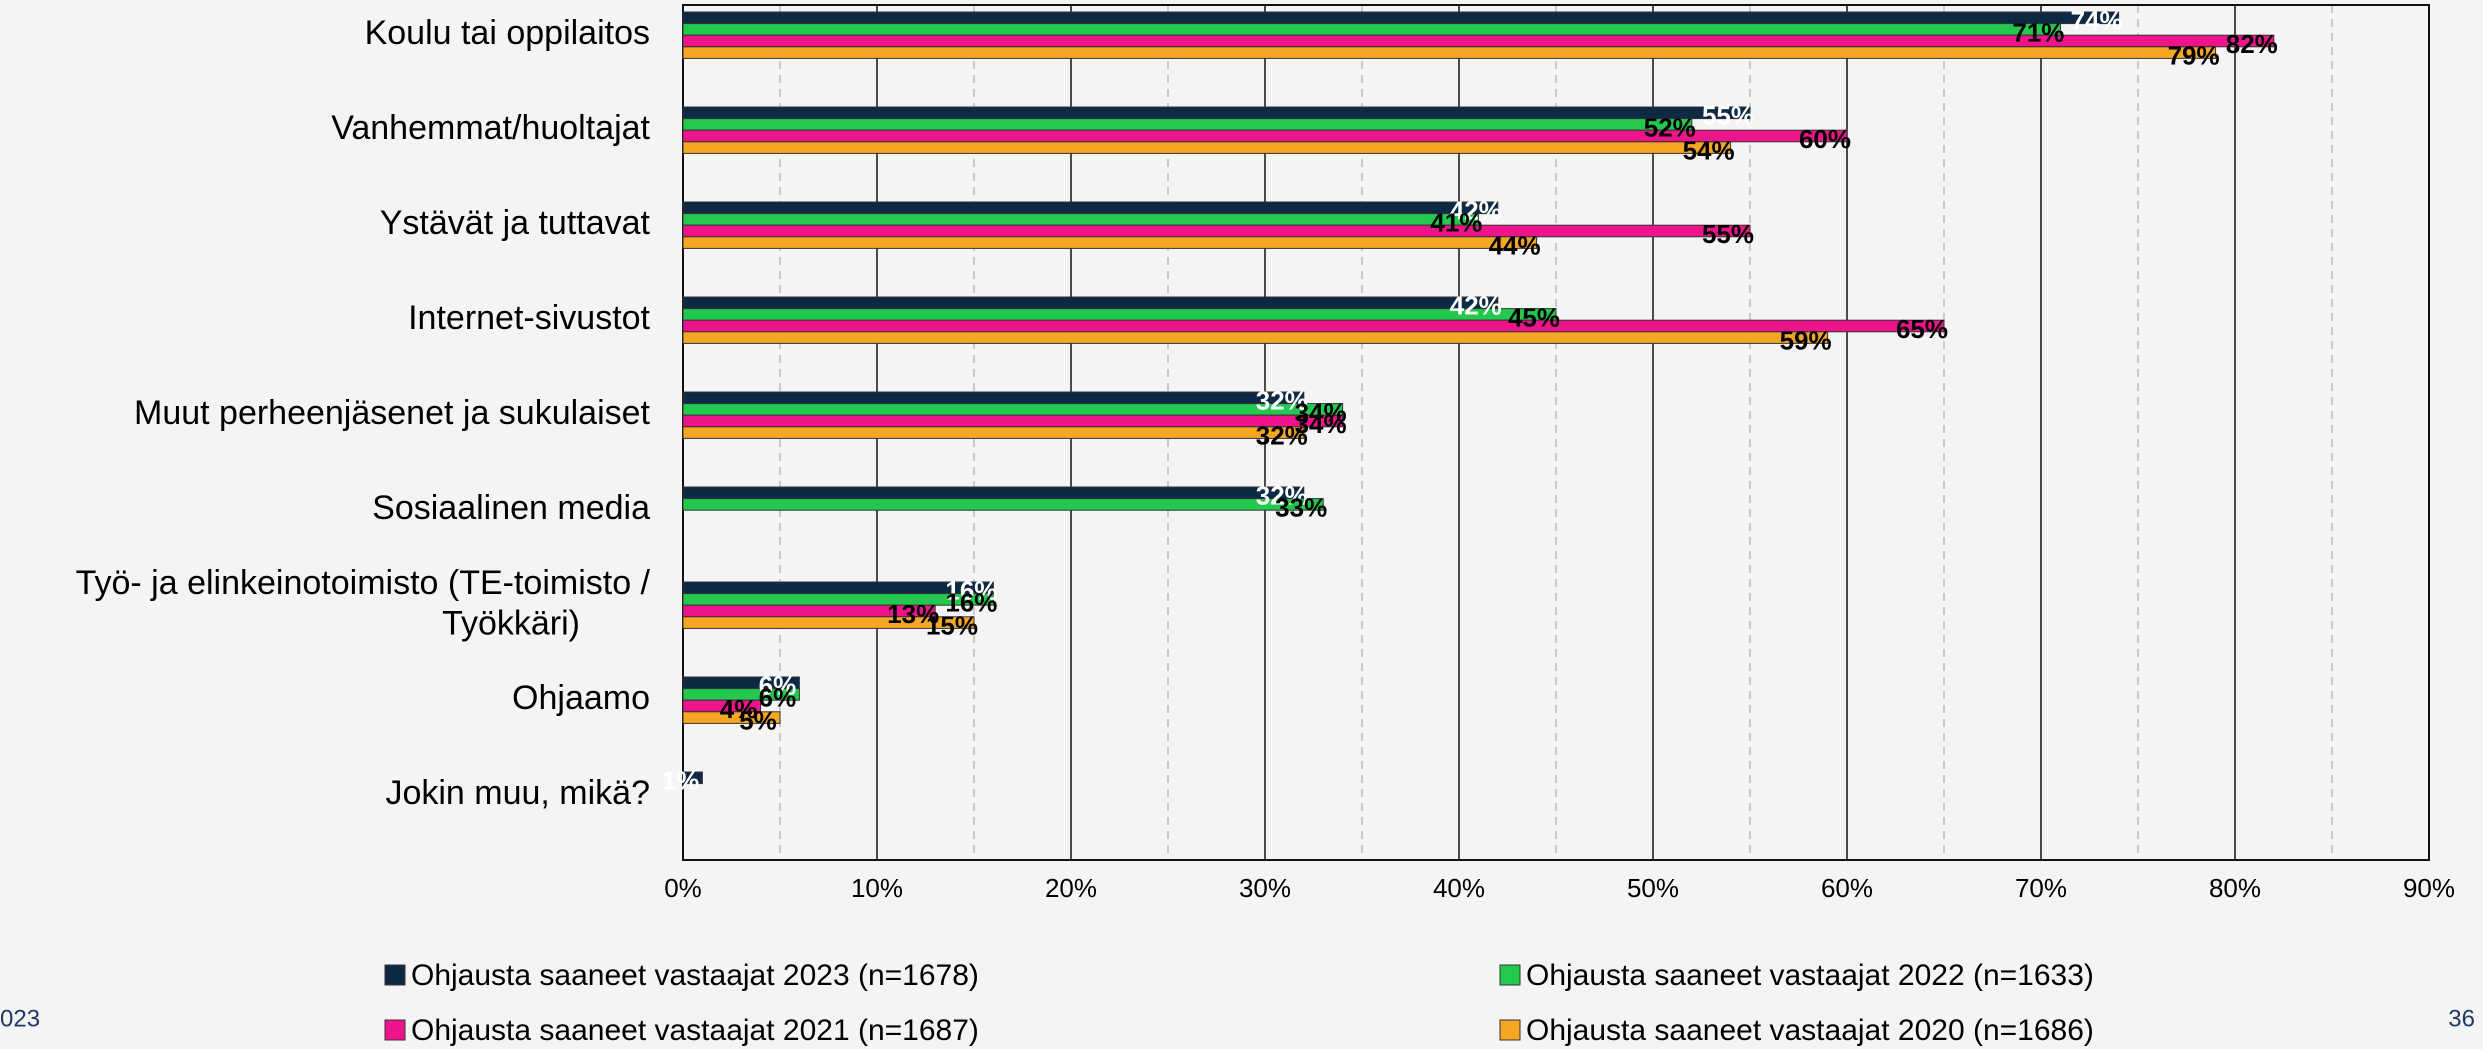  I want to click on category-label: Vanhemmat/huoltajat, so click(490, 128).